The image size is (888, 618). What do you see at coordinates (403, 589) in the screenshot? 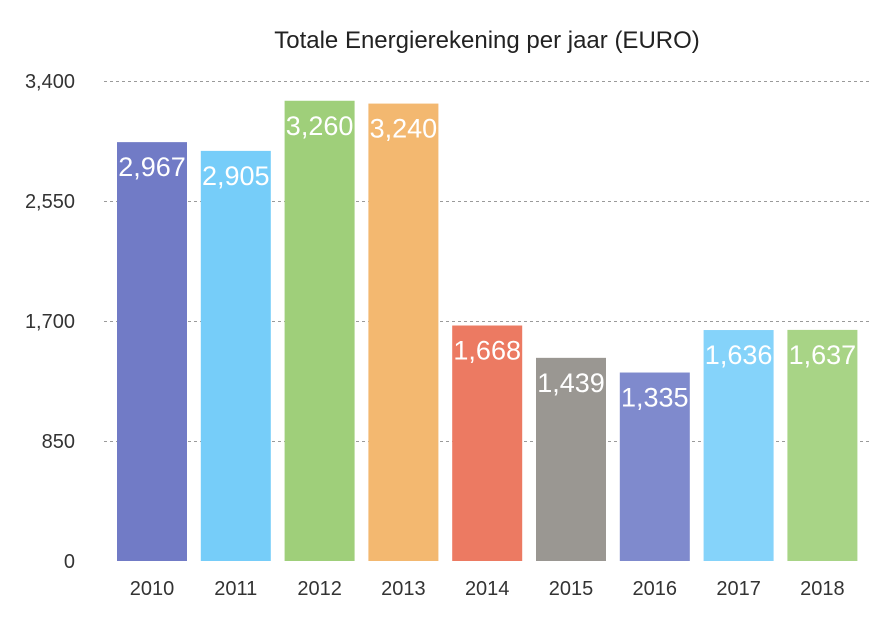
I see `x-tick-label: 2013` at bounding box center [403, 589].